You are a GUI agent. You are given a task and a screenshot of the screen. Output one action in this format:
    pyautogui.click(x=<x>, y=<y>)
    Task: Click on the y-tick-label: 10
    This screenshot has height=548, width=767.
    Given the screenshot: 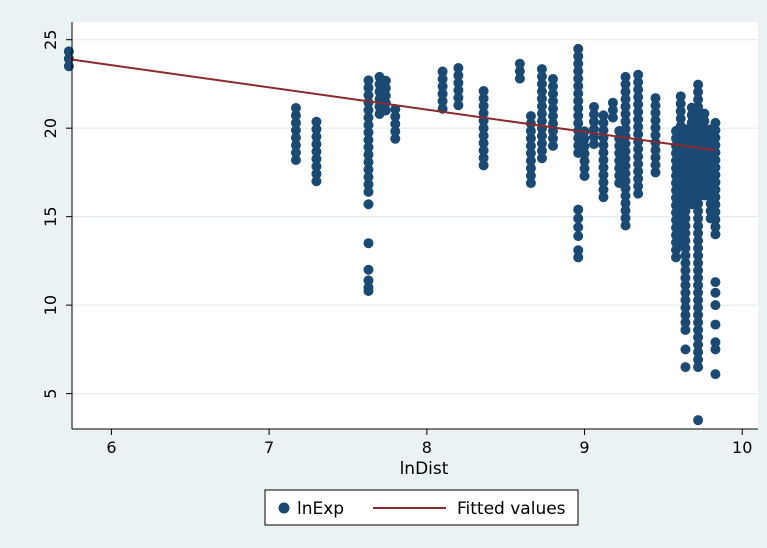 What is the action you would take?
    pyautogui.click(x=50, y=305)
    